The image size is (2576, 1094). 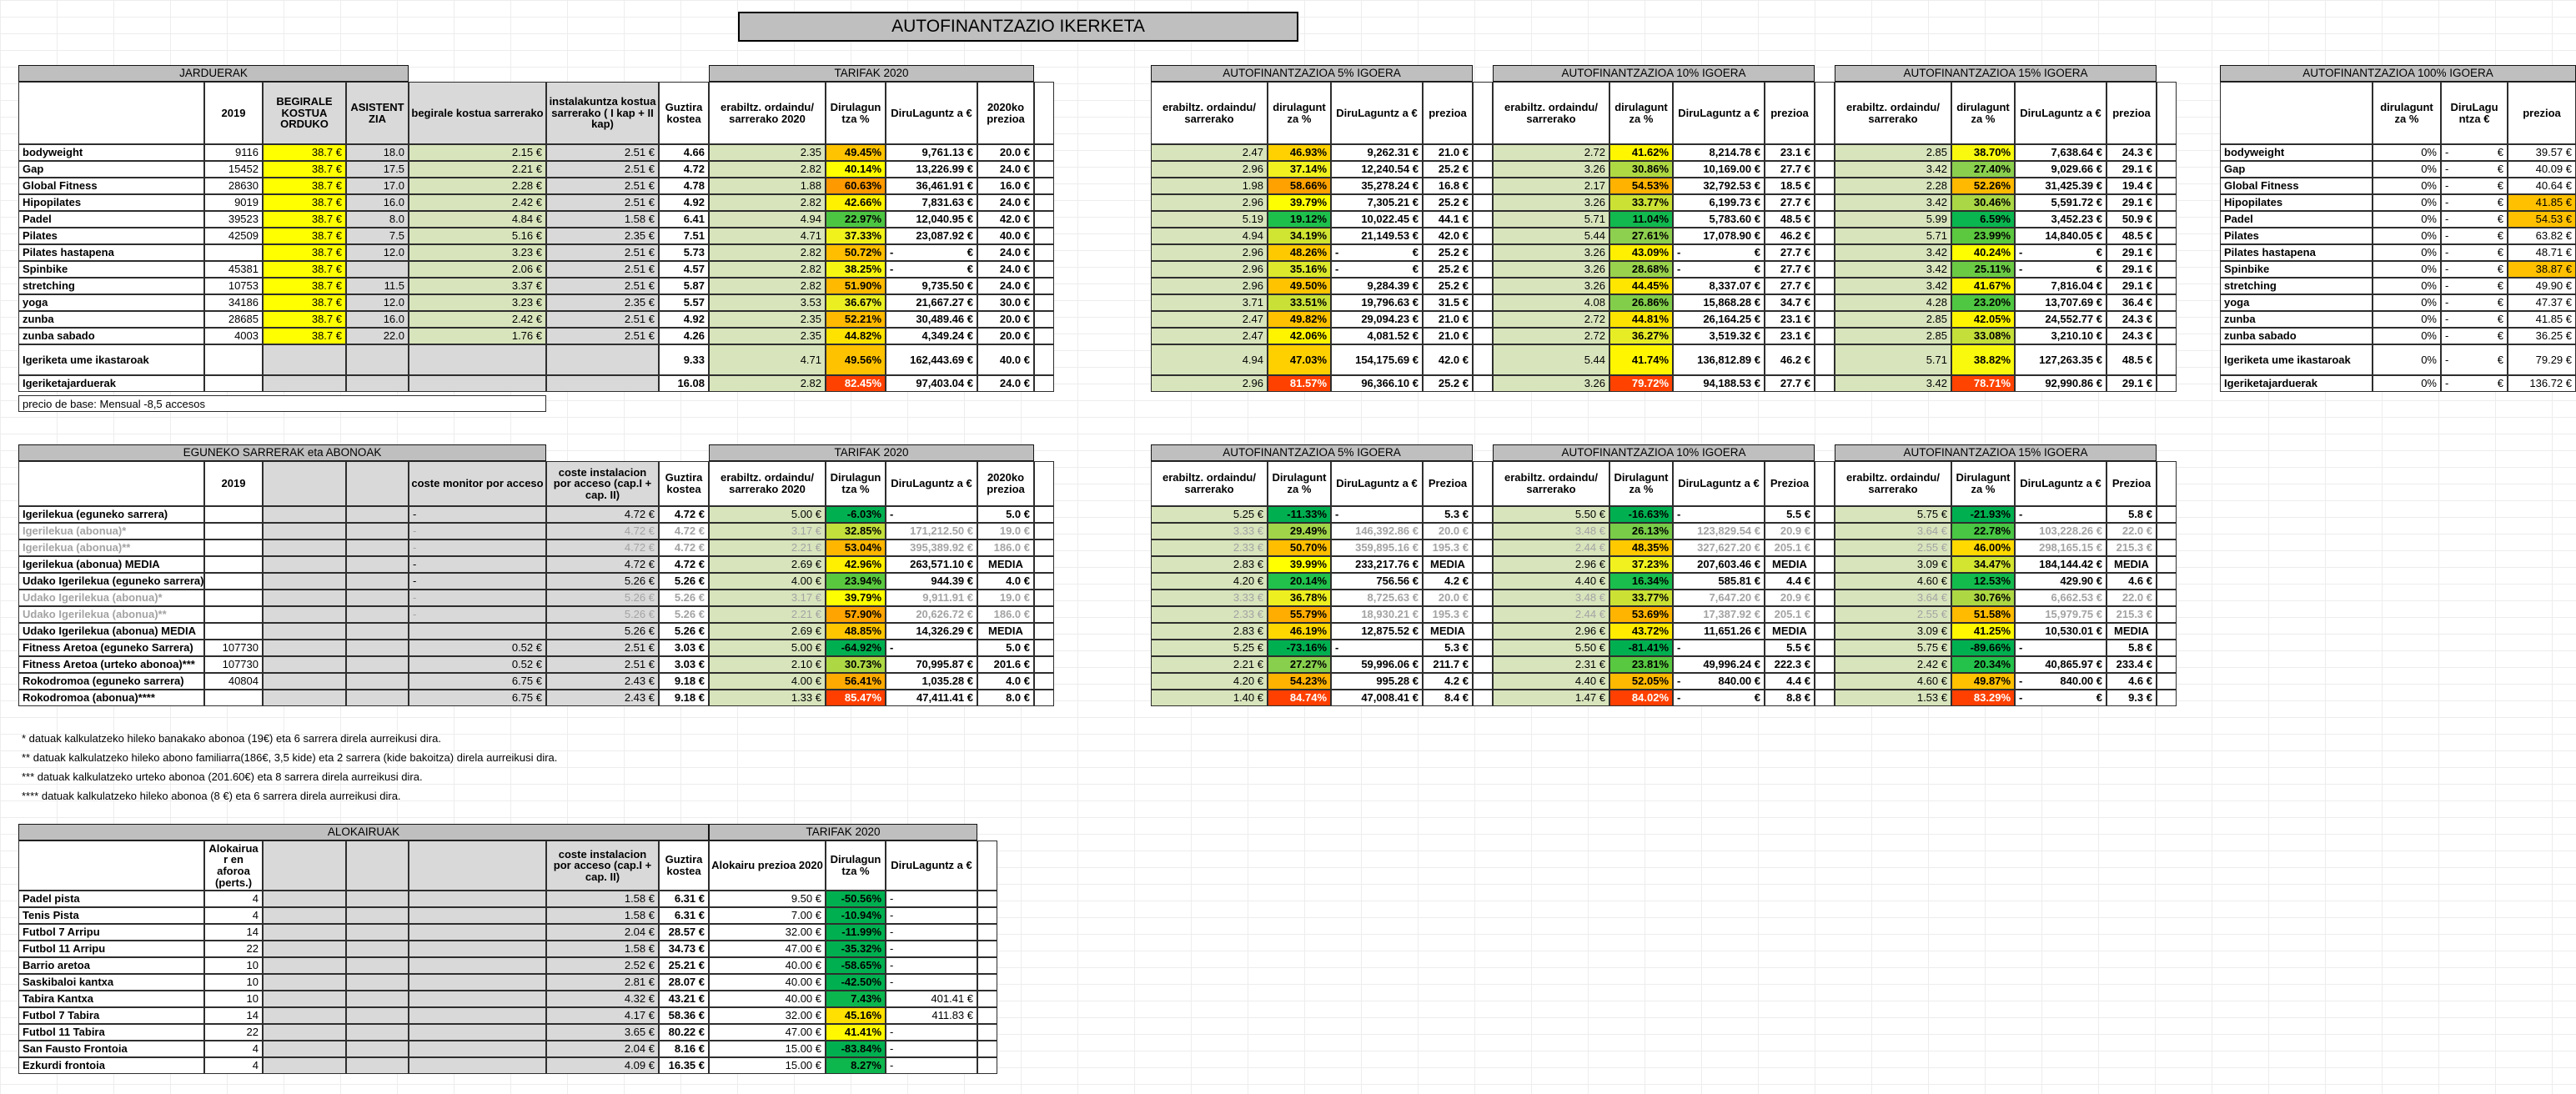 What do you see at coordinates (931, 359) in the screenshot?
I see `cell-eur: 162,443.69 €` at bounding box center [931, 359].